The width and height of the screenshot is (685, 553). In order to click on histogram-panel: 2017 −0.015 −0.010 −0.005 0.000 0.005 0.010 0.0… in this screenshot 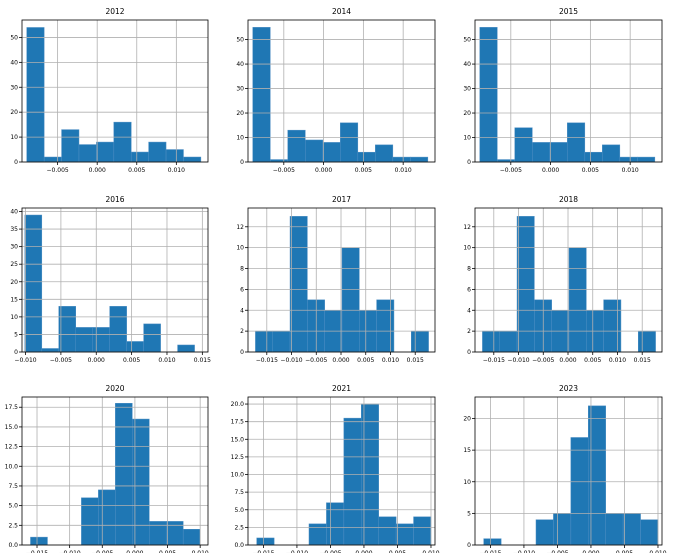, I will do `click(336, 279)`.